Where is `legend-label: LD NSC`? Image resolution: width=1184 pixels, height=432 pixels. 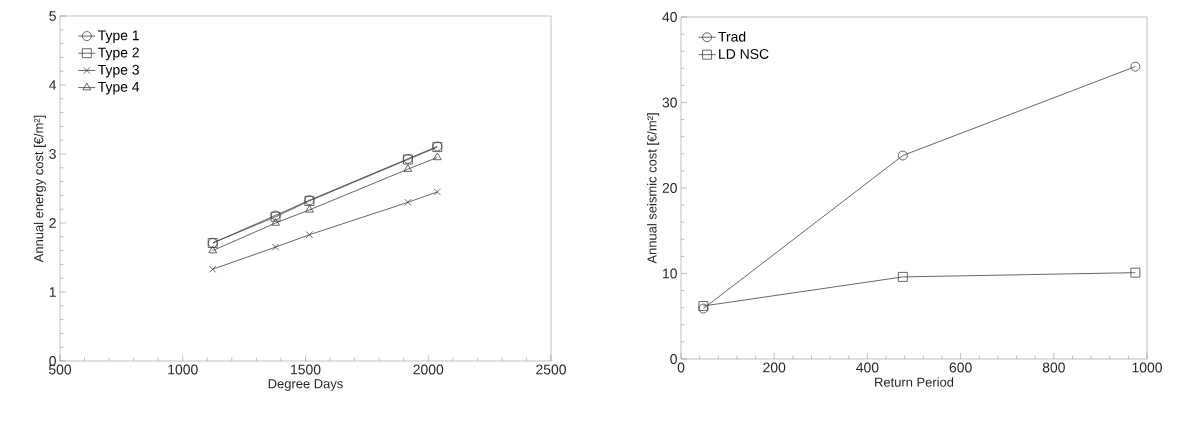
legend-label: LD NSC is located at coordinates (744, 54).